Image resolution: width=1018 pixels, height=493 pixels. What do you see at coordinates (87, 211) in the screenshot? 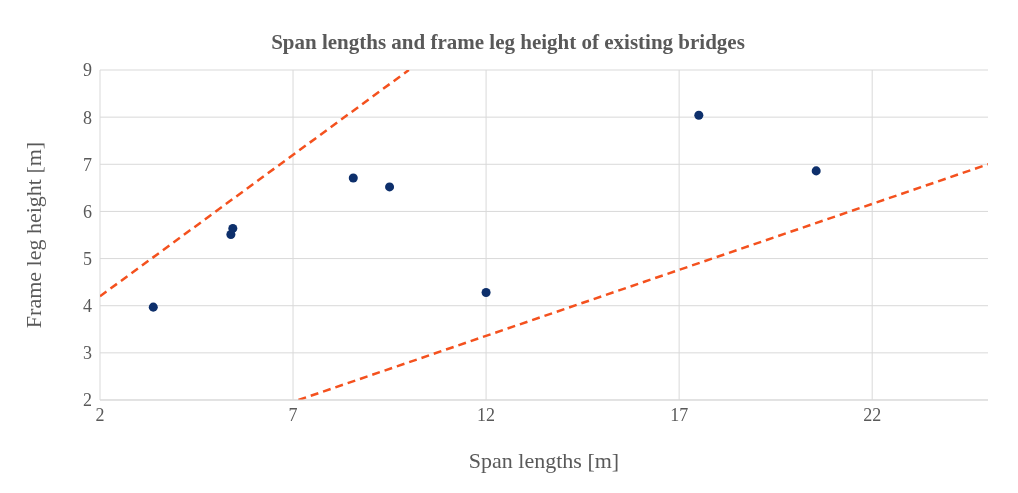
I see `y-tick-label: 6` at bounding box center [87, 211].